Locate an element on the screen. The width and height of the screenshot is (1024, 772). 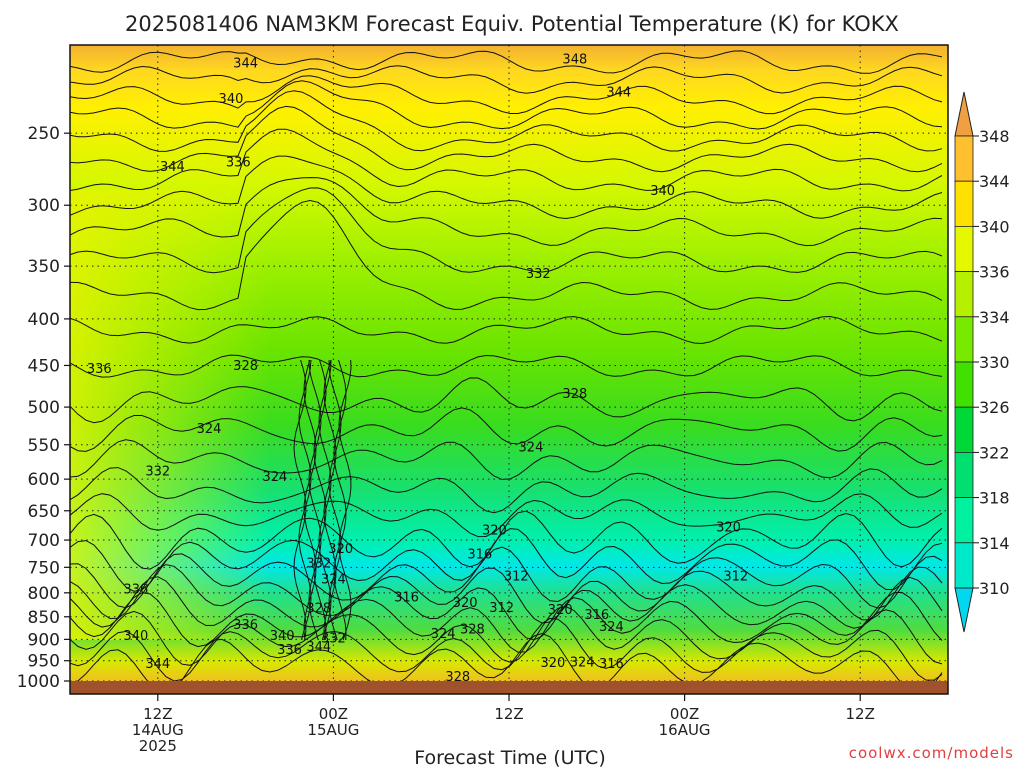
y-tick-label: 550 is located at coordinates (44, 446).